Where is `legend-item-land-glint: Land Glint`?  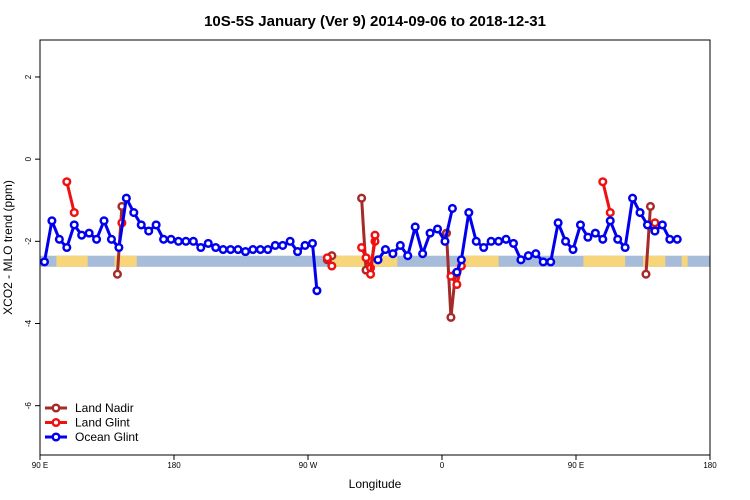
legend-item-land-glint: Land Glint is located at coordinates (87, 423).